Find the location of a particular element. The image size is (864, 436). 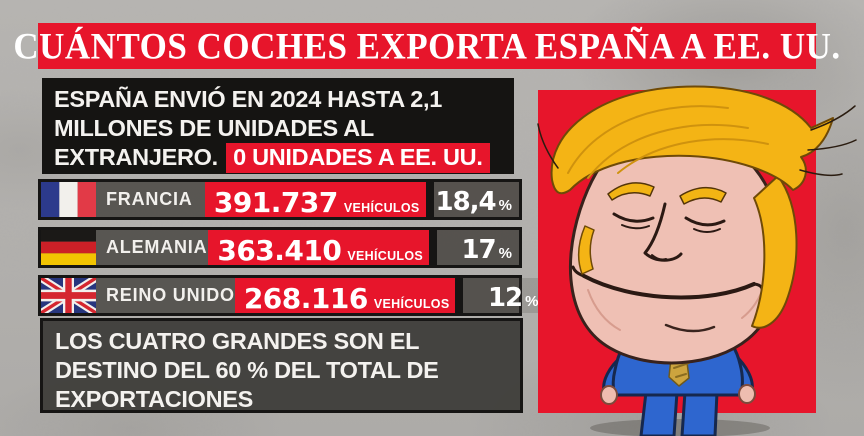

summary-segment-bold: 2,1 is located at coordinates (426, 99).